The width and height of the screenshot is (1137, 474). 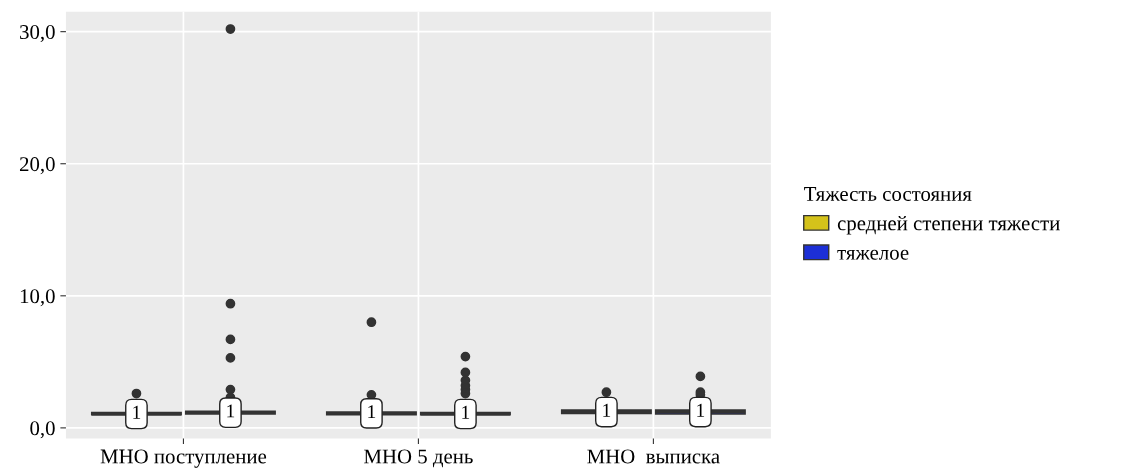 What do you see at coordinates (42, 430) in the screenshot?
I see `y-tick-label: 0,0` at bounding box center [42, 430].